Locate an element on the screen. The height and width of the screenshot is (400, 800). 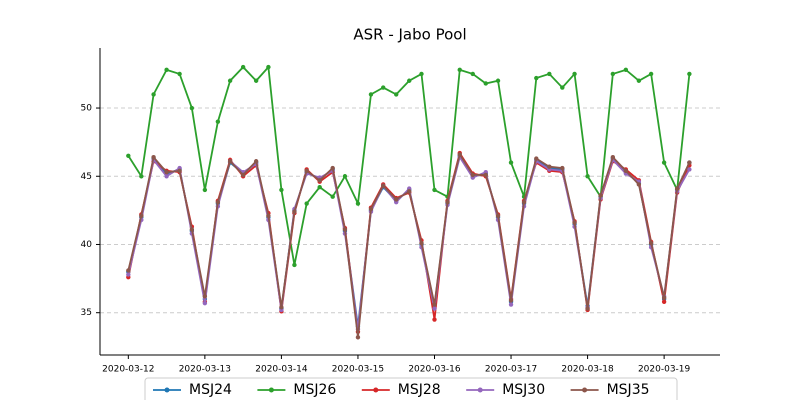
x-tick-label: 2020-03-16 is located at coordinates (434, 370).